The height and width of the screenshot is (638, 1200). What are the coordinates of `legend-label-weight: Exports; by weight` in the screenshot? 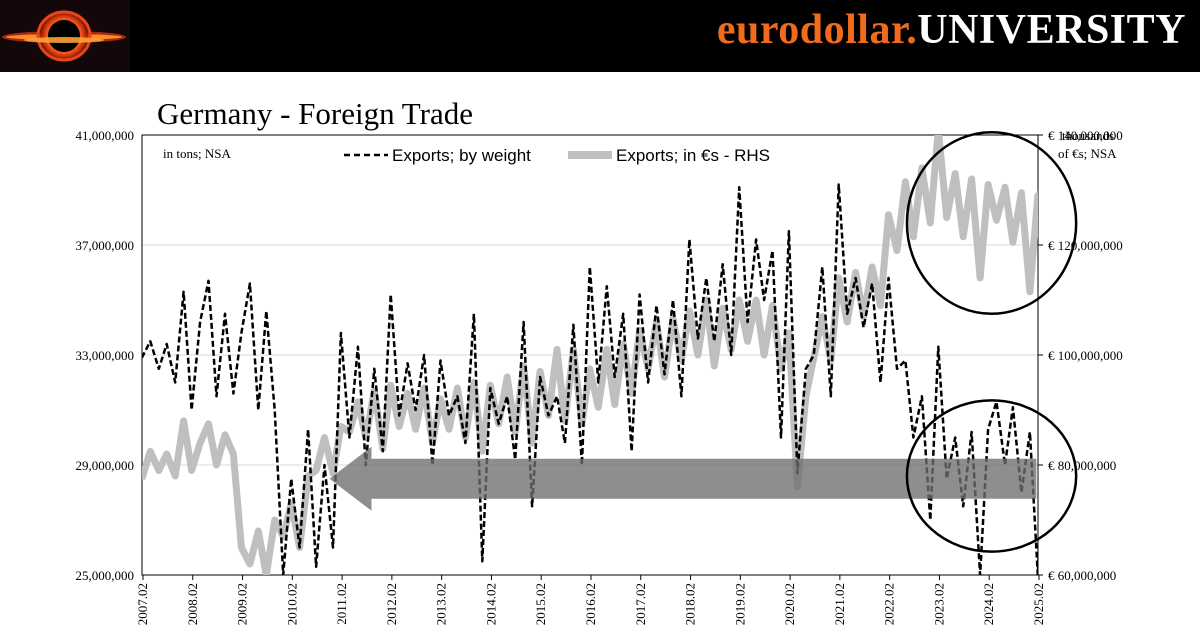 It's located at (461, 155).